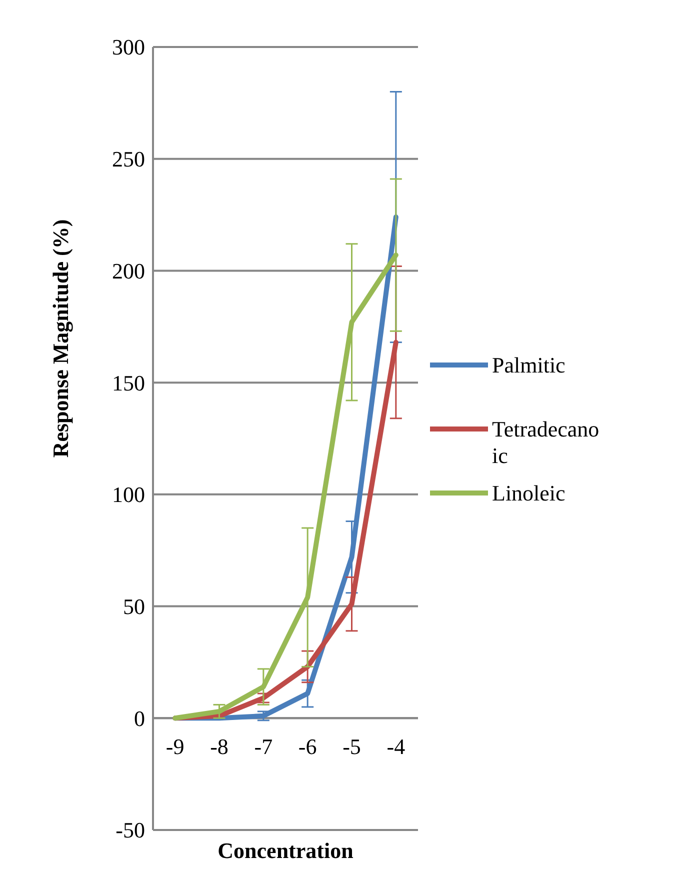  I want to click on legend-label: Tetradecanoic, so click(546, 442).